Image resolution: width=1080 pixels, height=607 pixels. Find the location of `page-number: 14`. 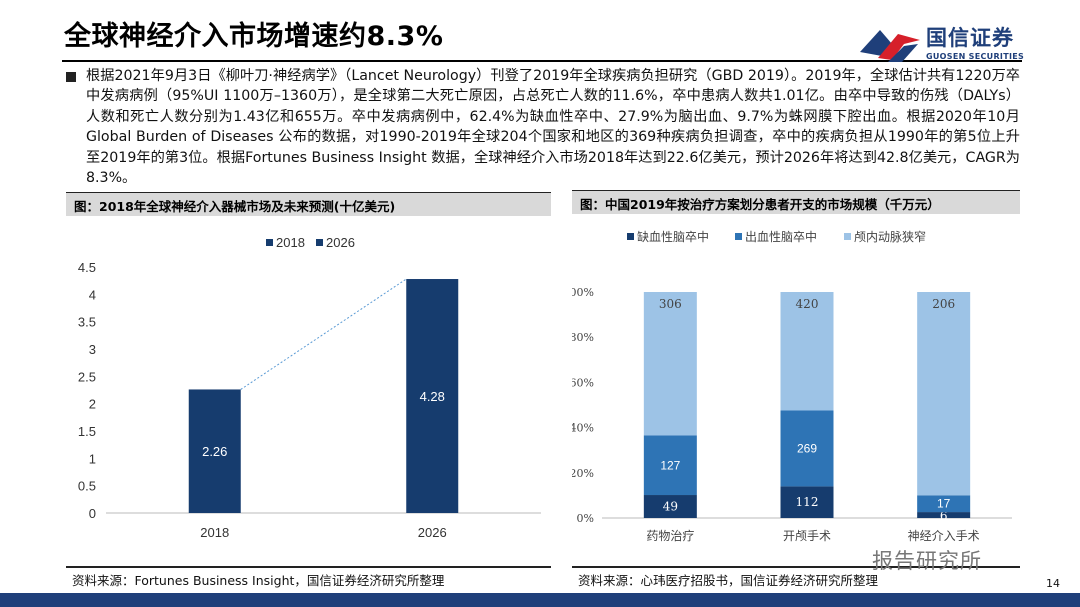

page-number: 14 is located at coordinates (1053, 583).